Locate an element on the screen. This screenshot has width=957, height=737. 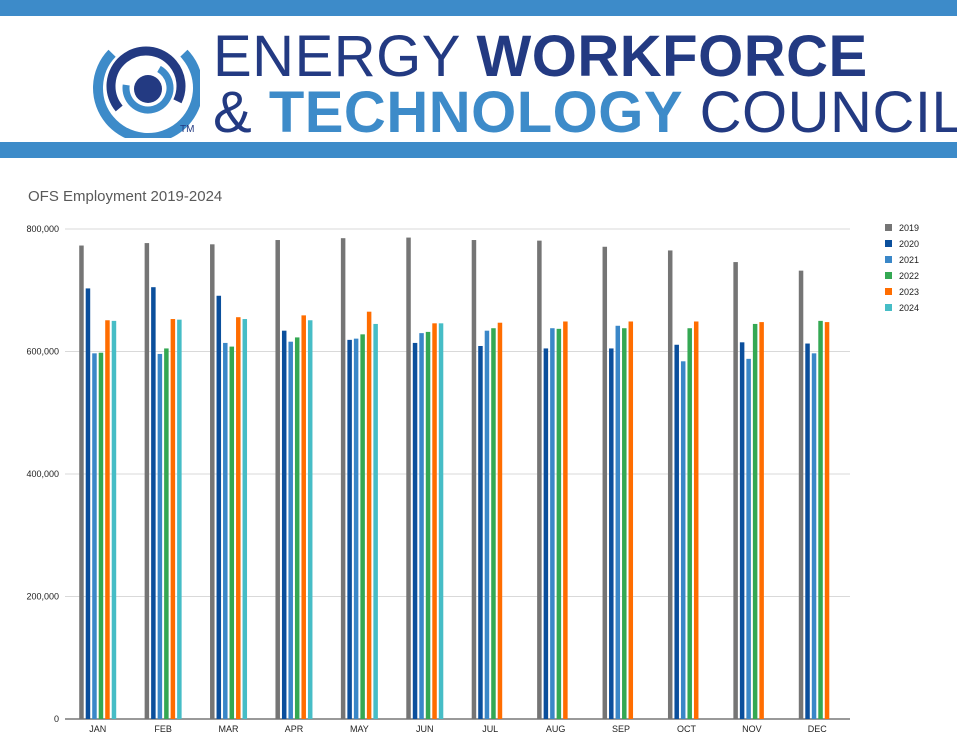
bar-sep-2021 is located at coordinates (618, 522).